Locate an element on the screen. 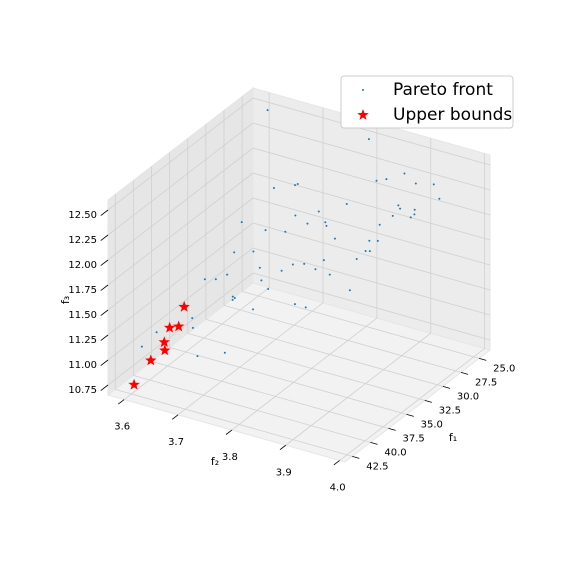 The width and height of the screenshot is (581, 585). z-tick-label: 12.00 is located at coordinates (82, 265).